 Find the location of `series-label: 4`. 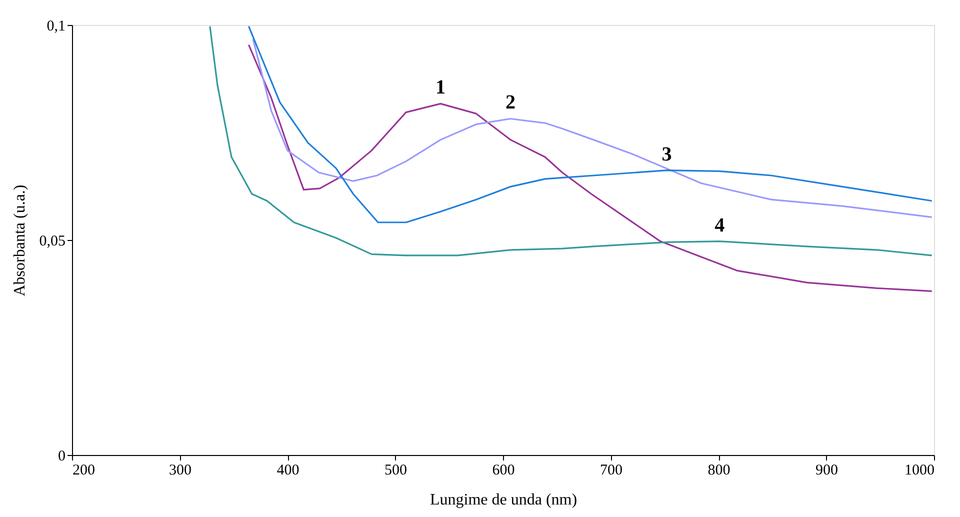

series-label: 4 is located at coordinates (719, 225).